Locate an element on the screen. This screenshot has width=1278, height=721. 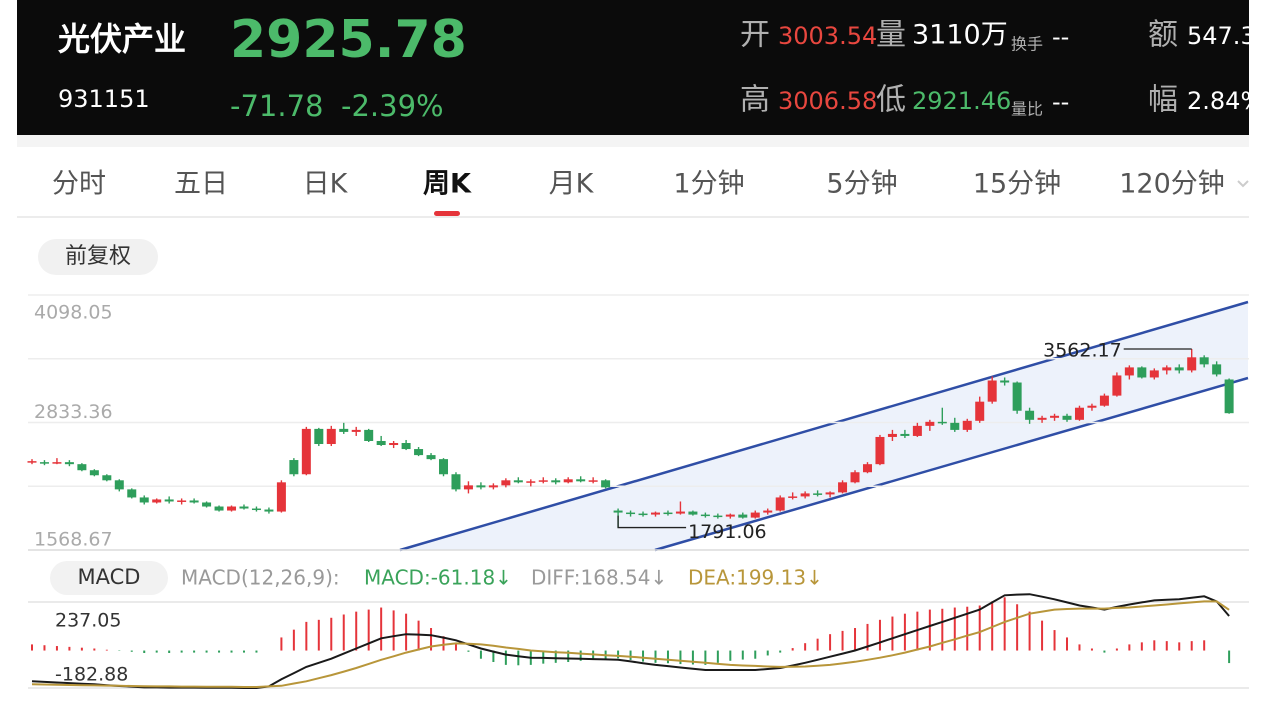
period-tab: 五日 is located at coordinates (201, 184).